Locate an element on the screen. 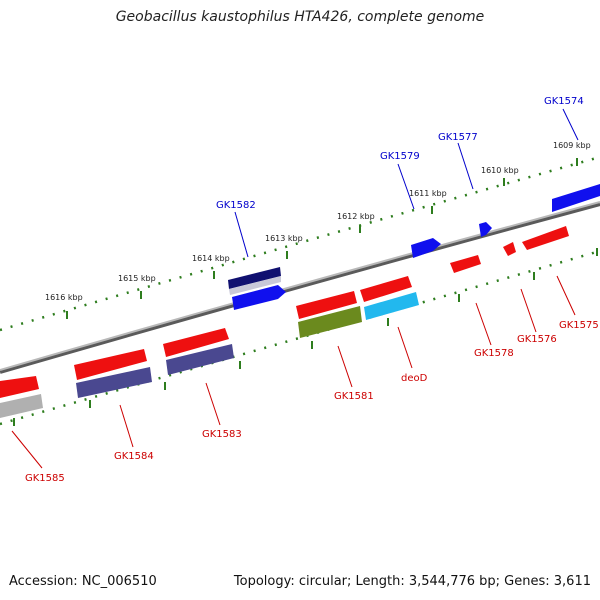 The image size is (600, 600). gene-bar-gk1585 is located at coordinates (21, 406).